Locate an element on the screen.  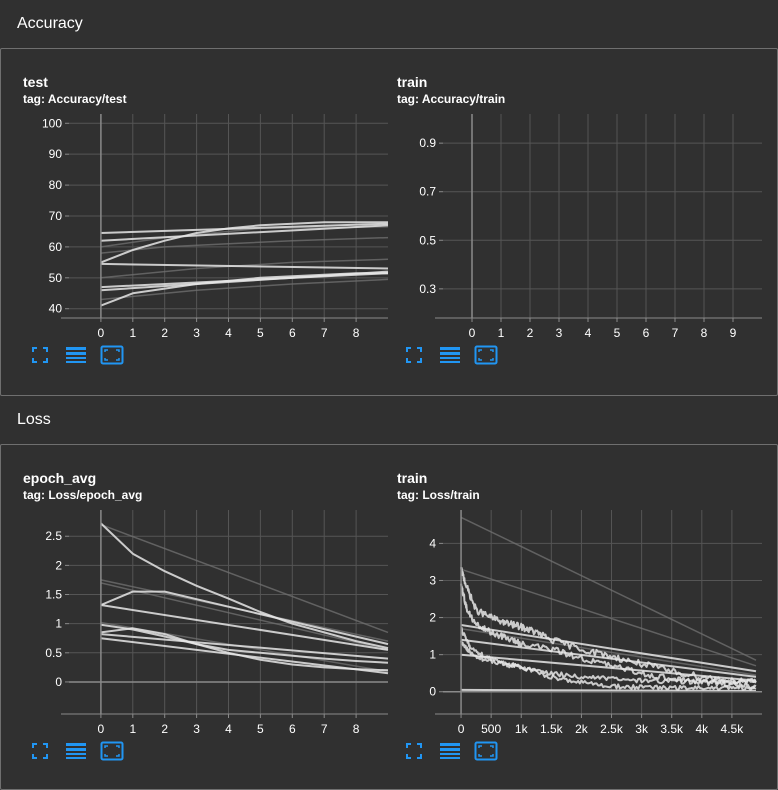
chart-toolbar is located at coordinates (450, 355).